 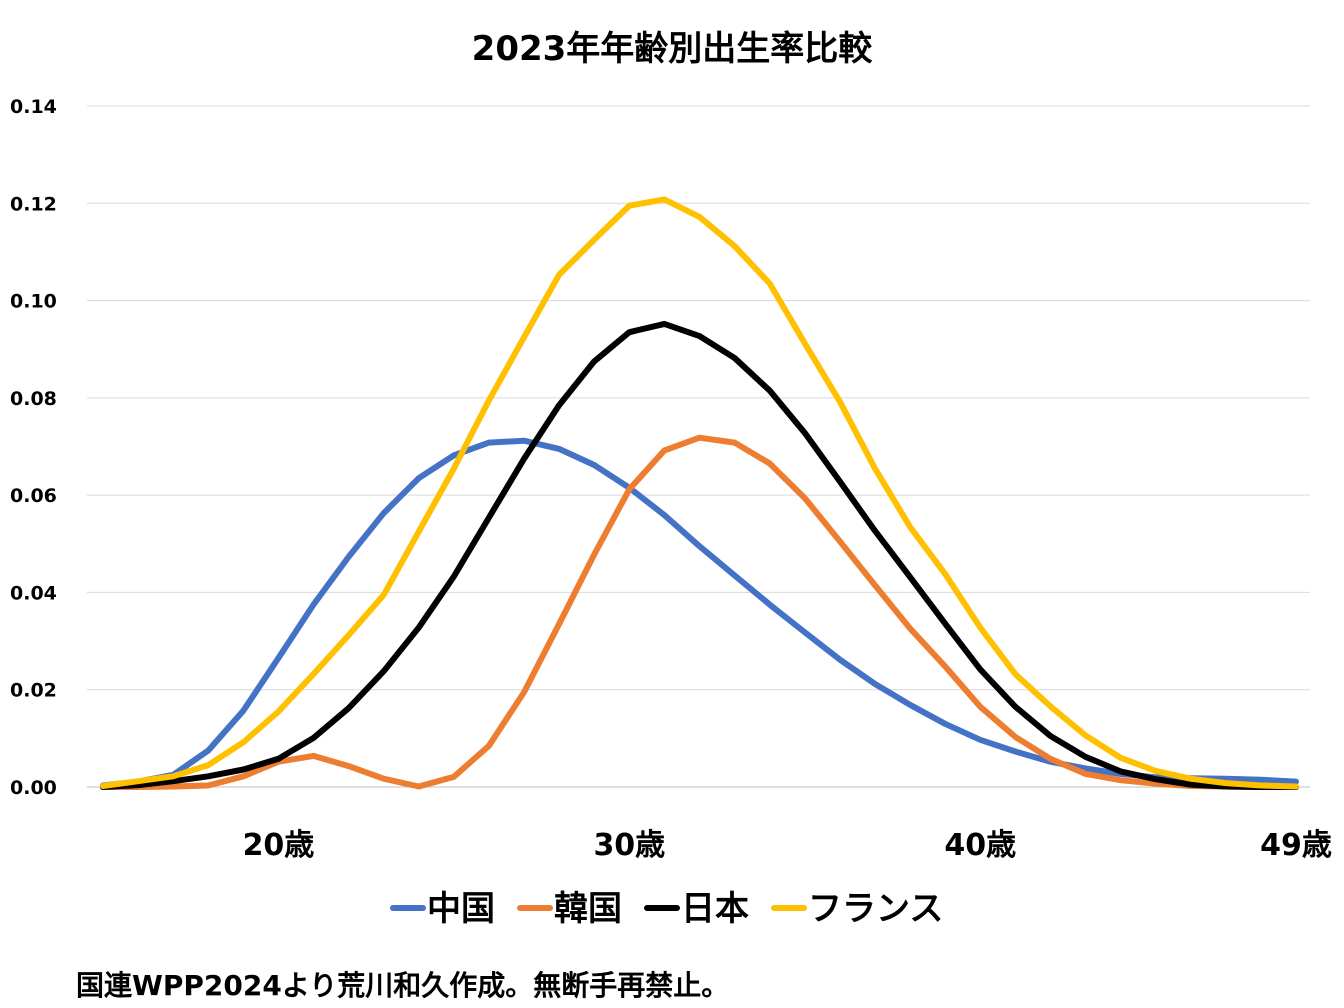 I want to click on y-tick-label: 0.06, so click(x=33, y=496).